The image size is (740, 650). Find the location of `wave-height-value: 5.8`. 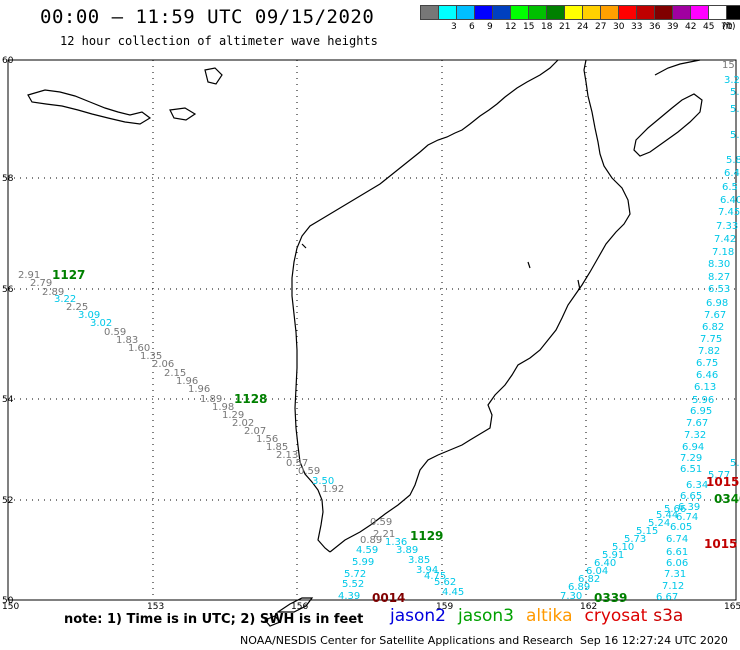

wave-height-value: 5.8 is located at coordinates (733, 160).